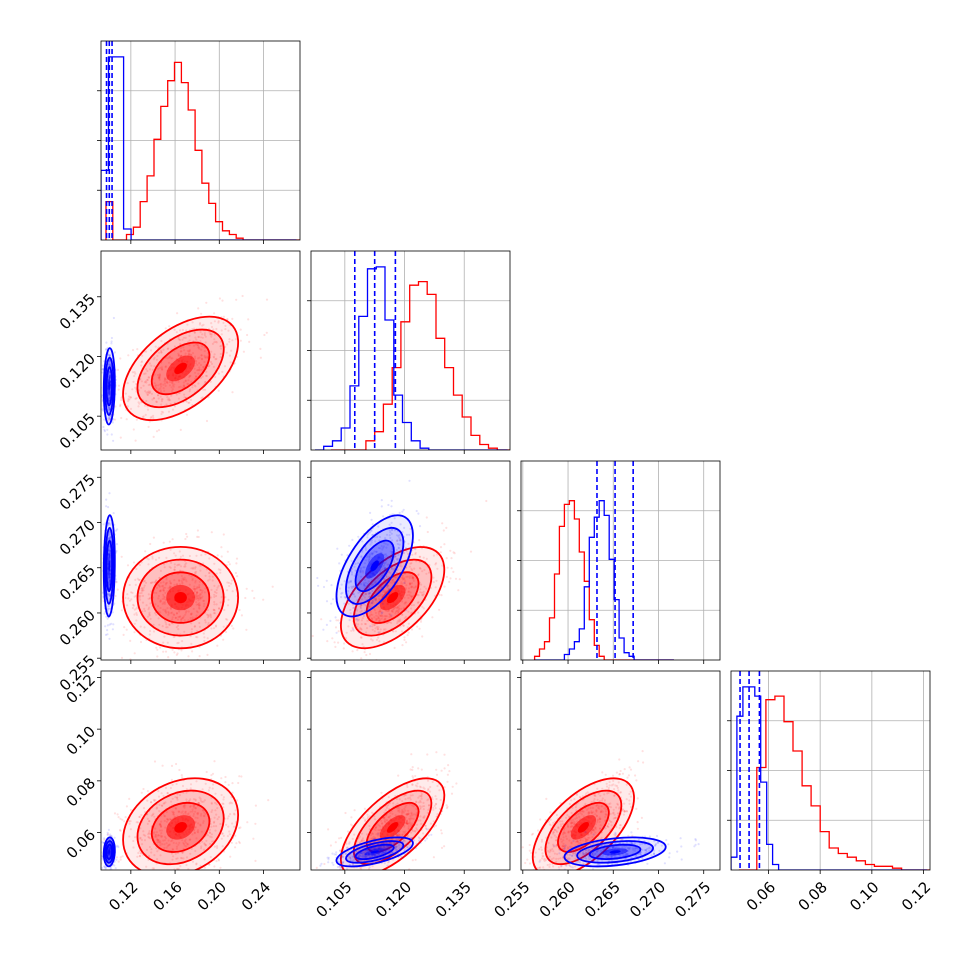 Image resolution: width=970 pixels, height=970 pixels. I want to click on y-tick-label: 0.105, so click(77, 430).